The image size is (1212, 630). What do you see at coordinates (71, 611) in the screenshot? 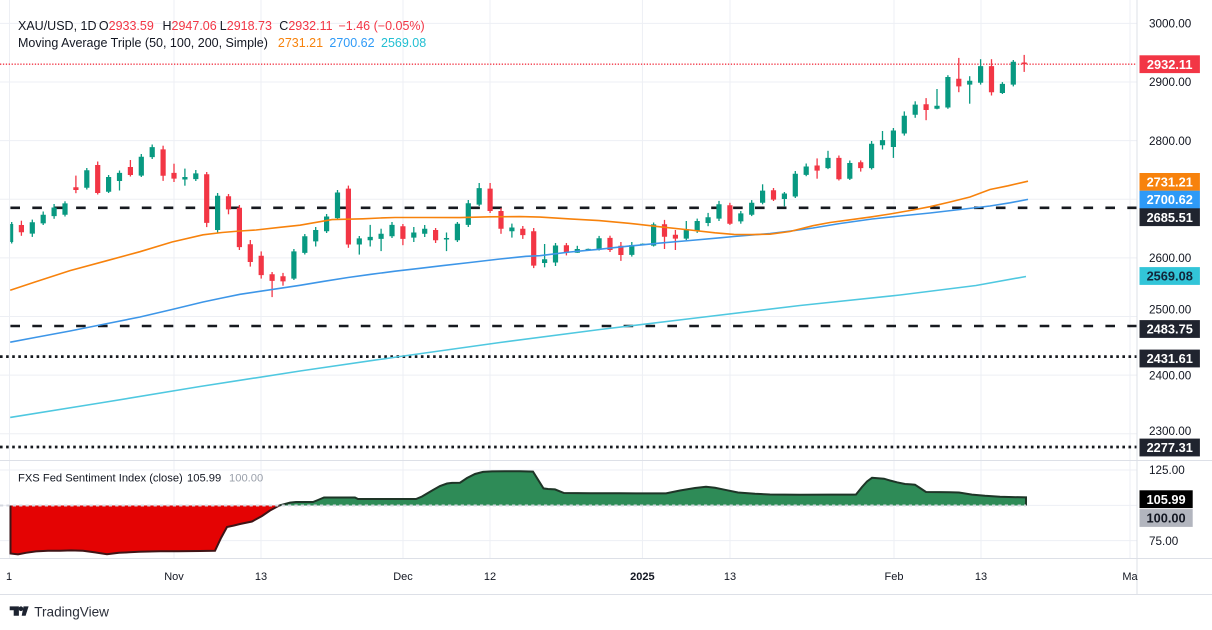
I see `svg-text: TradingView` at bounding box center [71, 611].